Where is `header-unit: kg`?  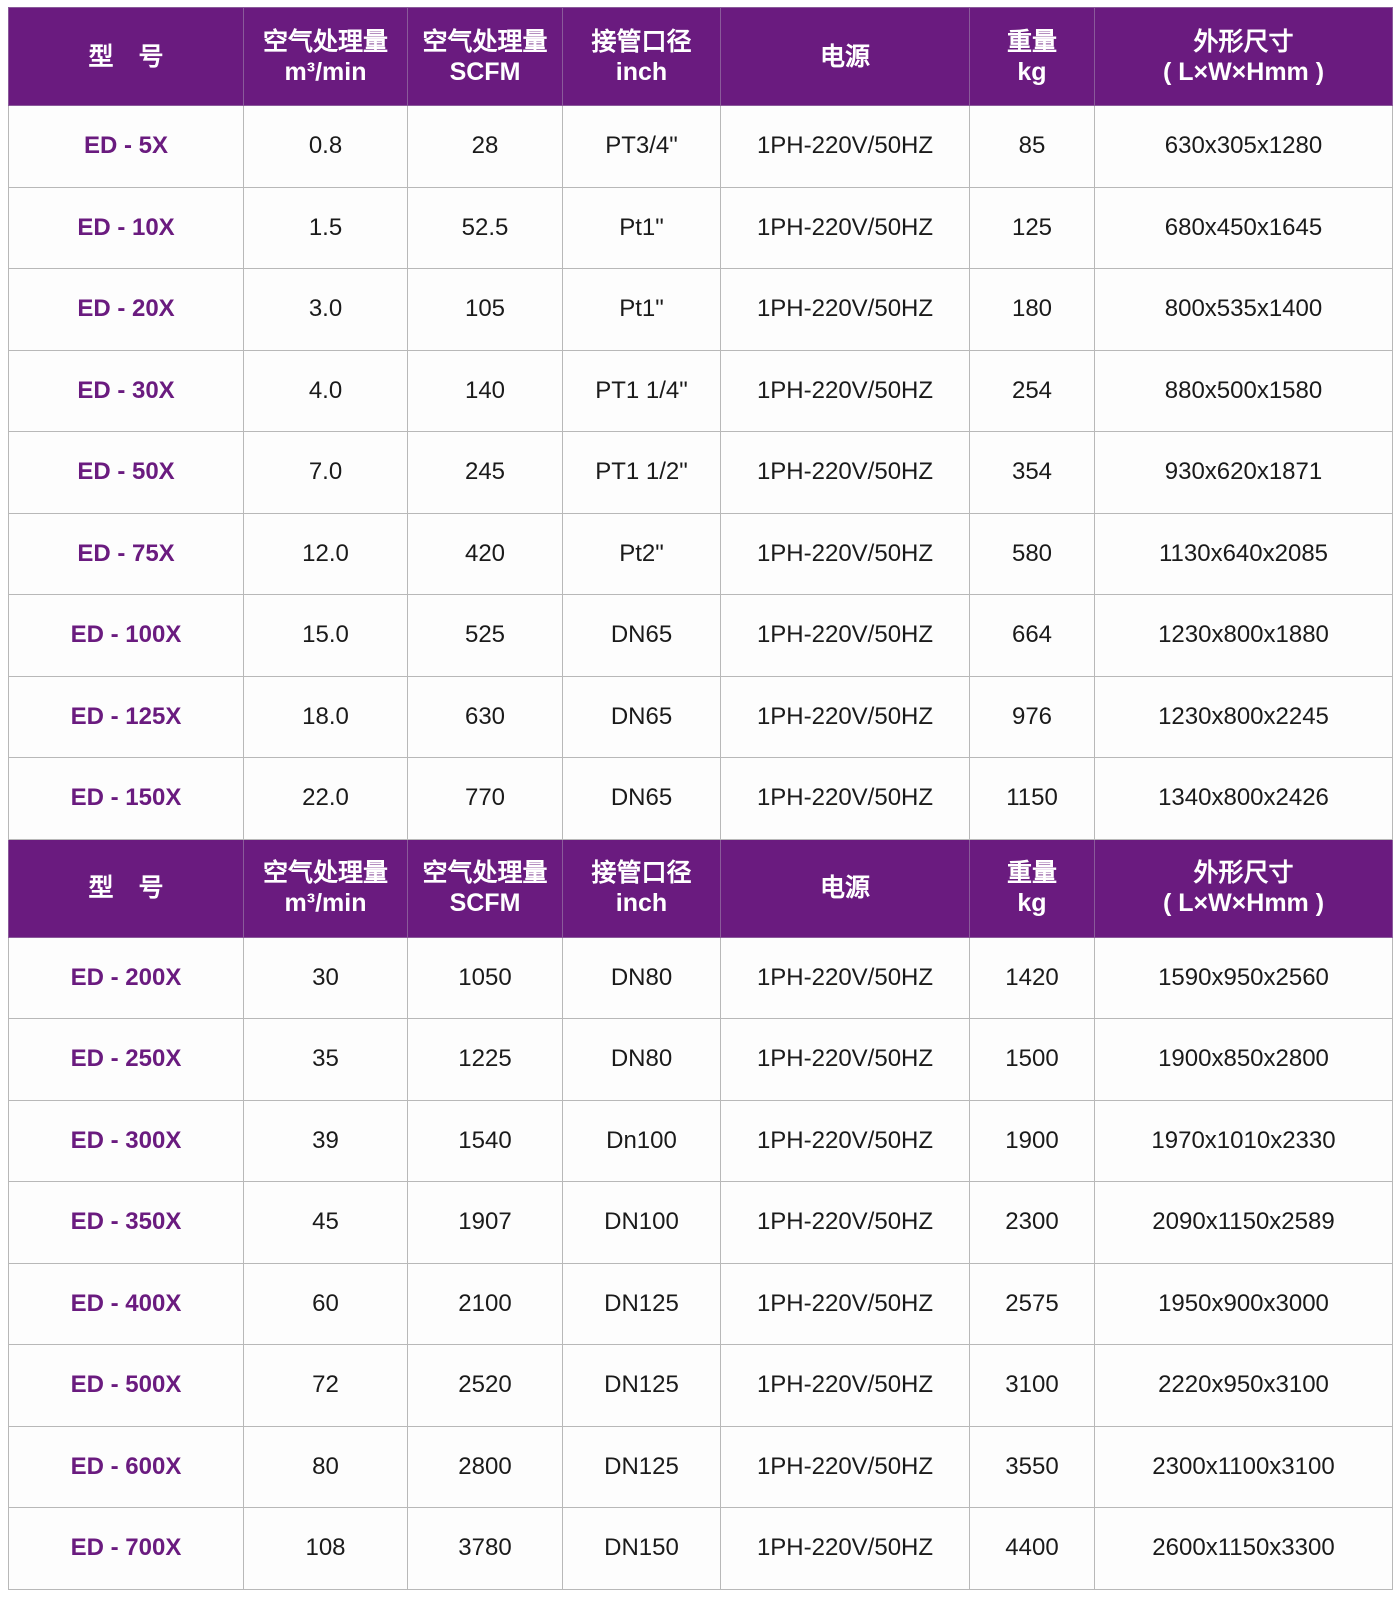 header-unit: kg is located at coordinates (1032, 903).